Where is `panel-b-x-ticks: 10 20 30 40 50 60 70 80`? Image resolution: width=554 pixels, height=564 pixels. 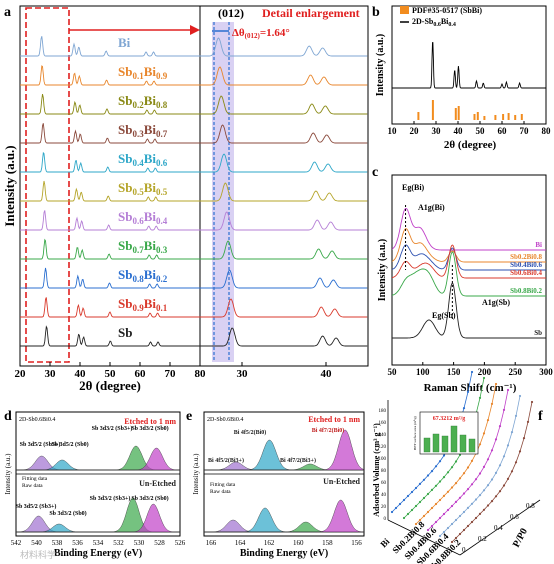 panel-b-x-ticks: 10 20 30 40 50 60 70 80 is located at coordinates (470, 128).